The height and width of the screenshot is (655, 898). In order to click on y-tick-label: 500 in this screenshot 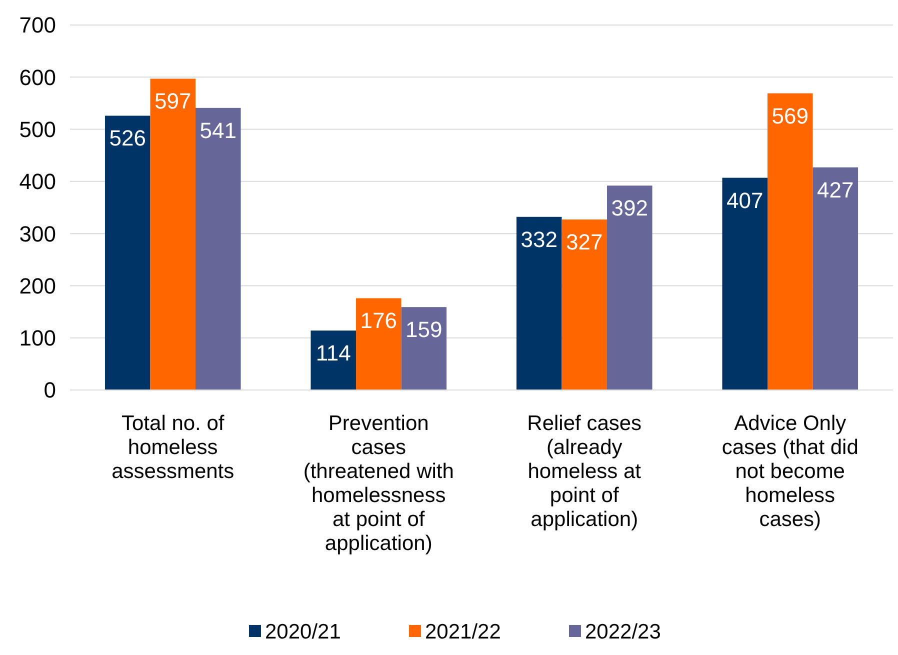, I will do `click(37, 129)`.